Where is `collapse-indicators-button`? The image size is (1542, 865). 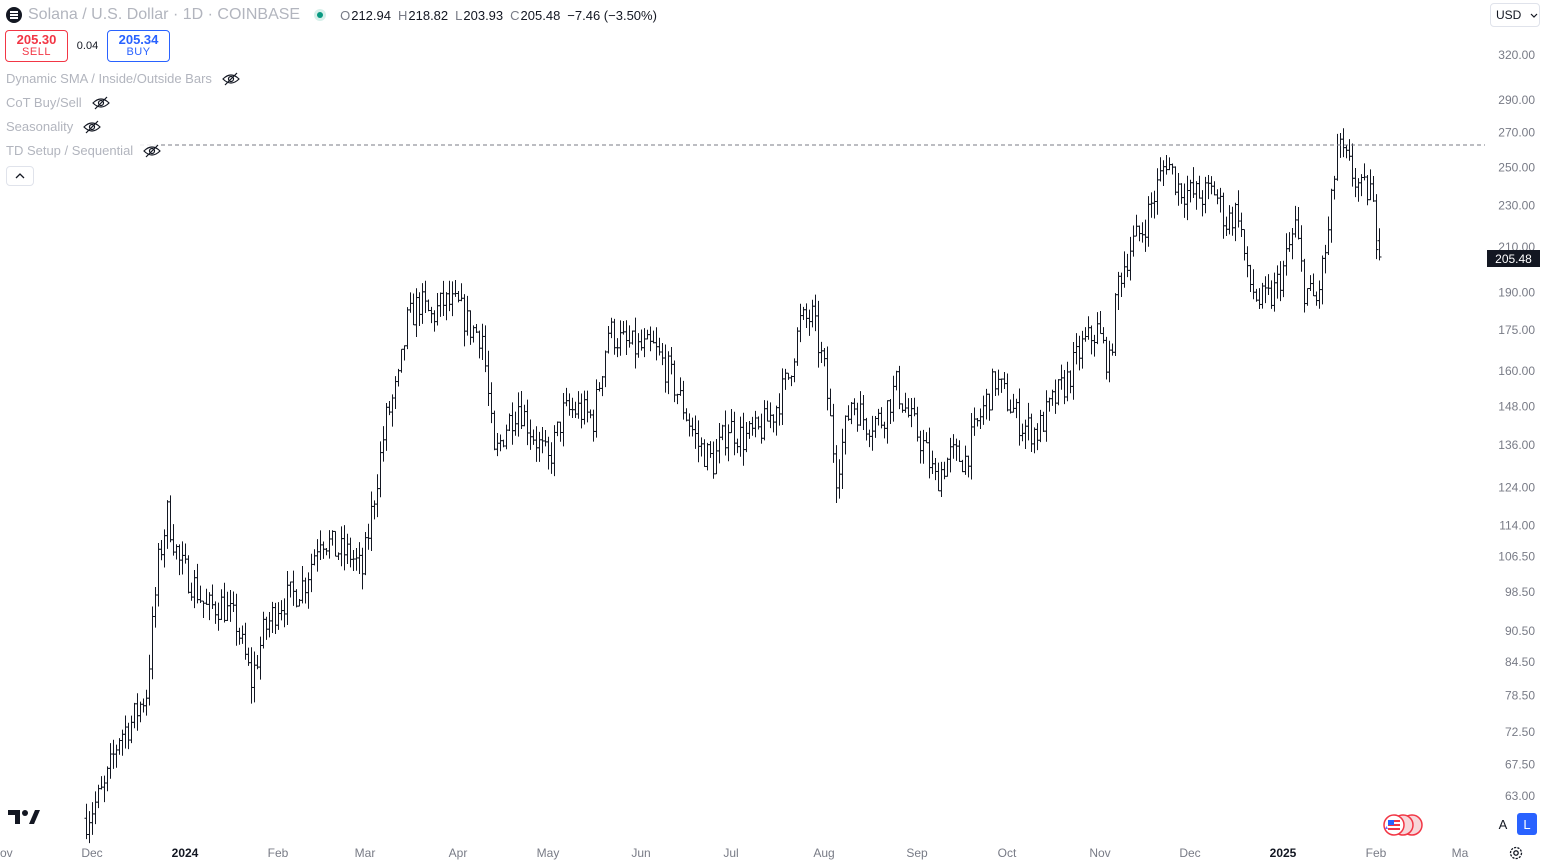 collapse-indicators-button is located at coordinates (20, 176).